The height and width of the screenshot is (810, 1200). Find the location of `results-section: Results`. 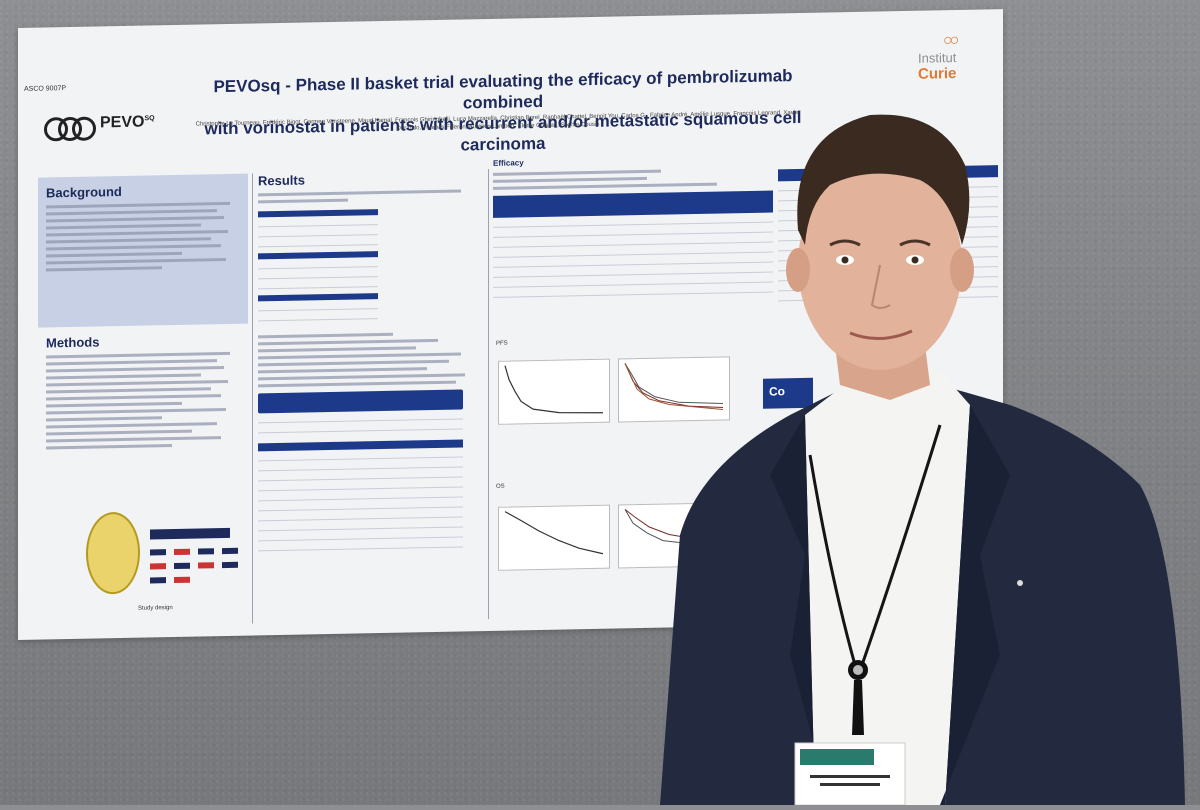

results-section: Results is located at coordinates (370, 396).